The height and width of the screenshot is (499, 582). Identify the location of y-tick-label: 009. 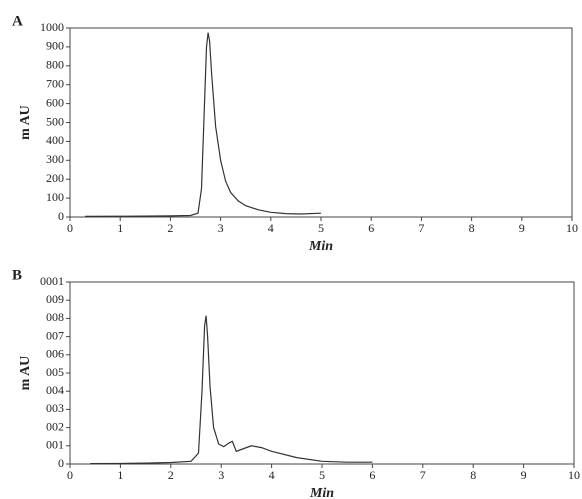
(55, 299).